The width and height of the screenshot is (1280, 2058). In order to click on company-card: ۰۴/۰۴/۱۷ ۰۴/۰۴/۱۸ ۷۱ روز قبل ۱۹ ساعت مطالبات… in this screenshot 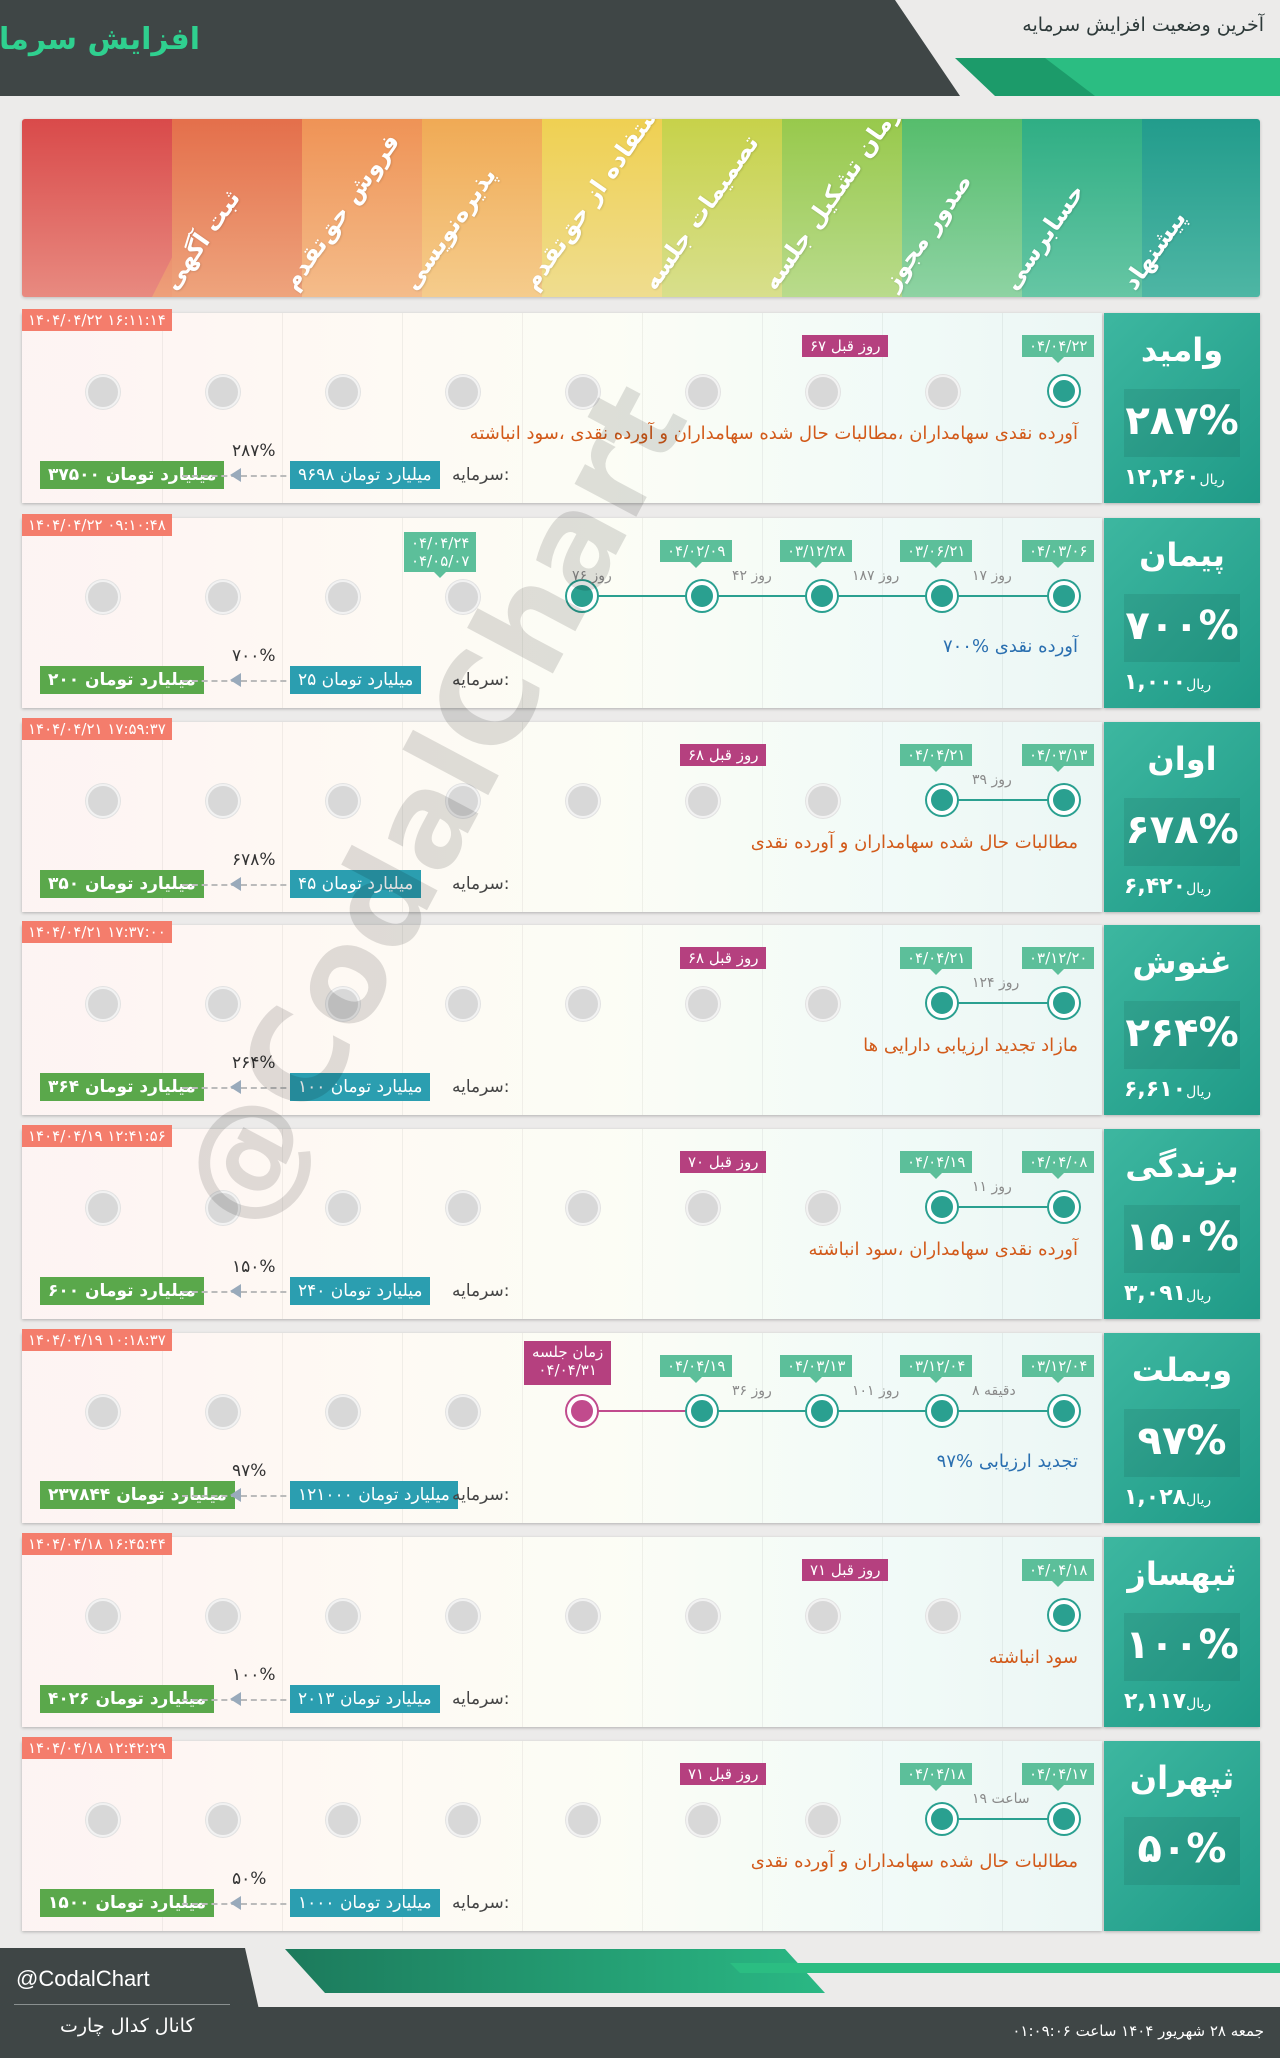, I will do `click(562, 1836)`.